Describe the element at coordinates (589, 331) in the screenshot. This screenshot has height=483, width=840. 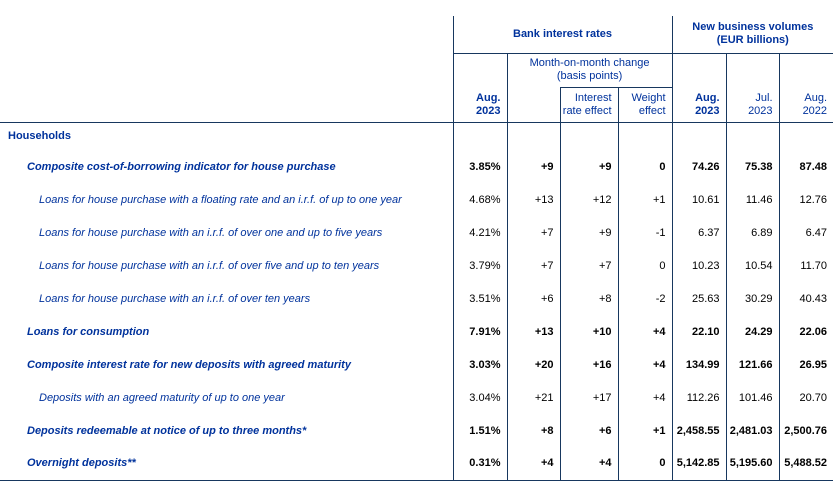
I see `interest-rate-effect-value: +10` at that location.